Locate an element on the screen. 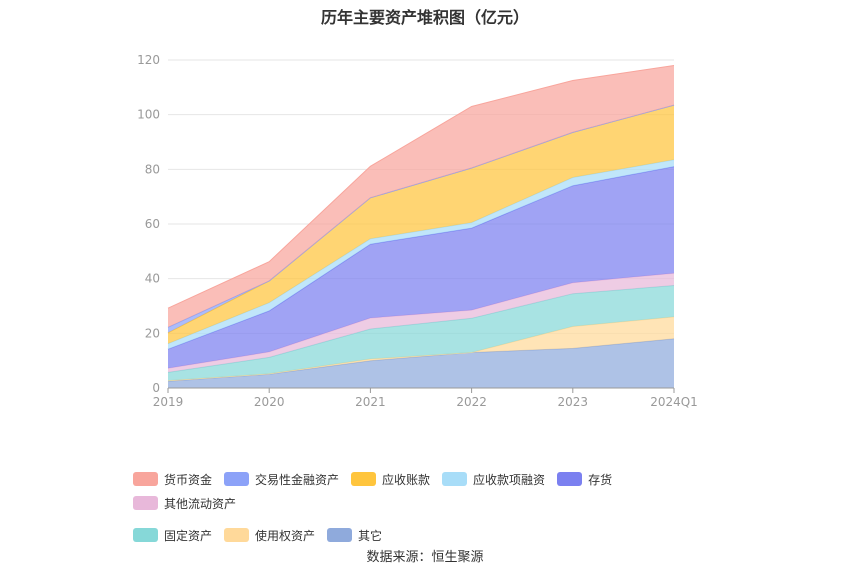  legend-item: 使用权资产 is located at coordinates (269, 535).